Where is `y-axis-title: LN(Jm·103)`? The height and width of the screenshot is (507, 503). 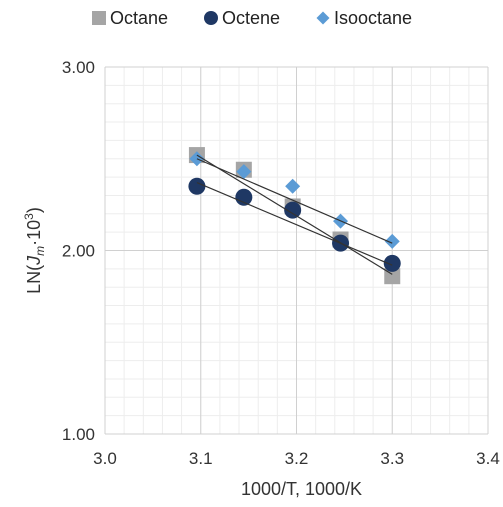 y-axis-title: LN(Jm·103) is located at coordinates (34, 250).